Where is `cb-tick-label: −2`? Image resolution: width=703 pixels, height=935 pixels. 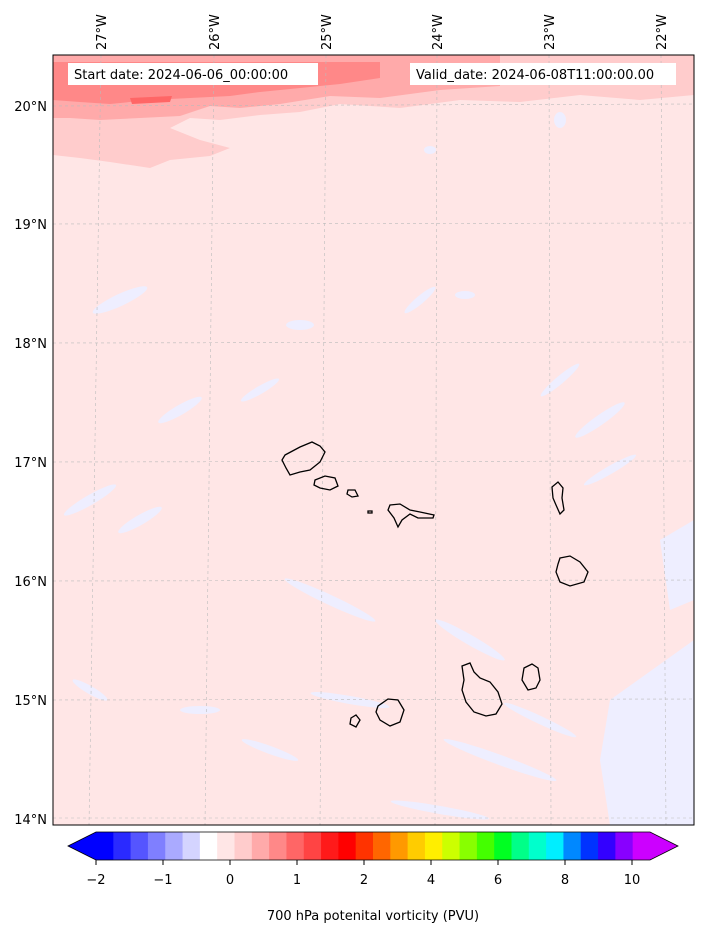
cb-tick-label: −2 is located at coordinates (95, 880).